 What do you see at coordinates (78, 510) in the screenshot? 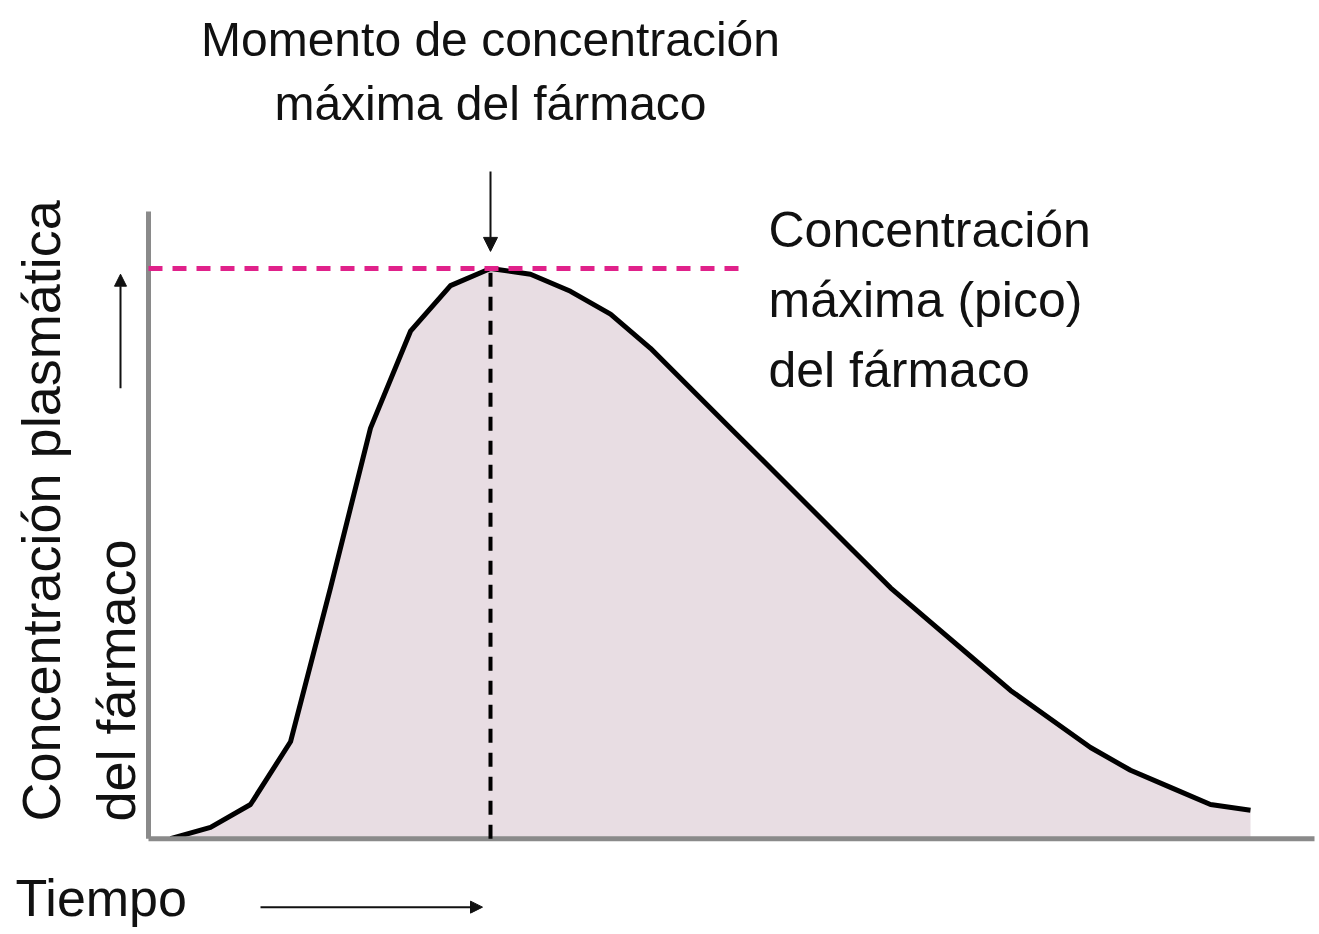
I see `y-axis-title: Concentración plasmática del fármaco` at bounding box center [78, 510].